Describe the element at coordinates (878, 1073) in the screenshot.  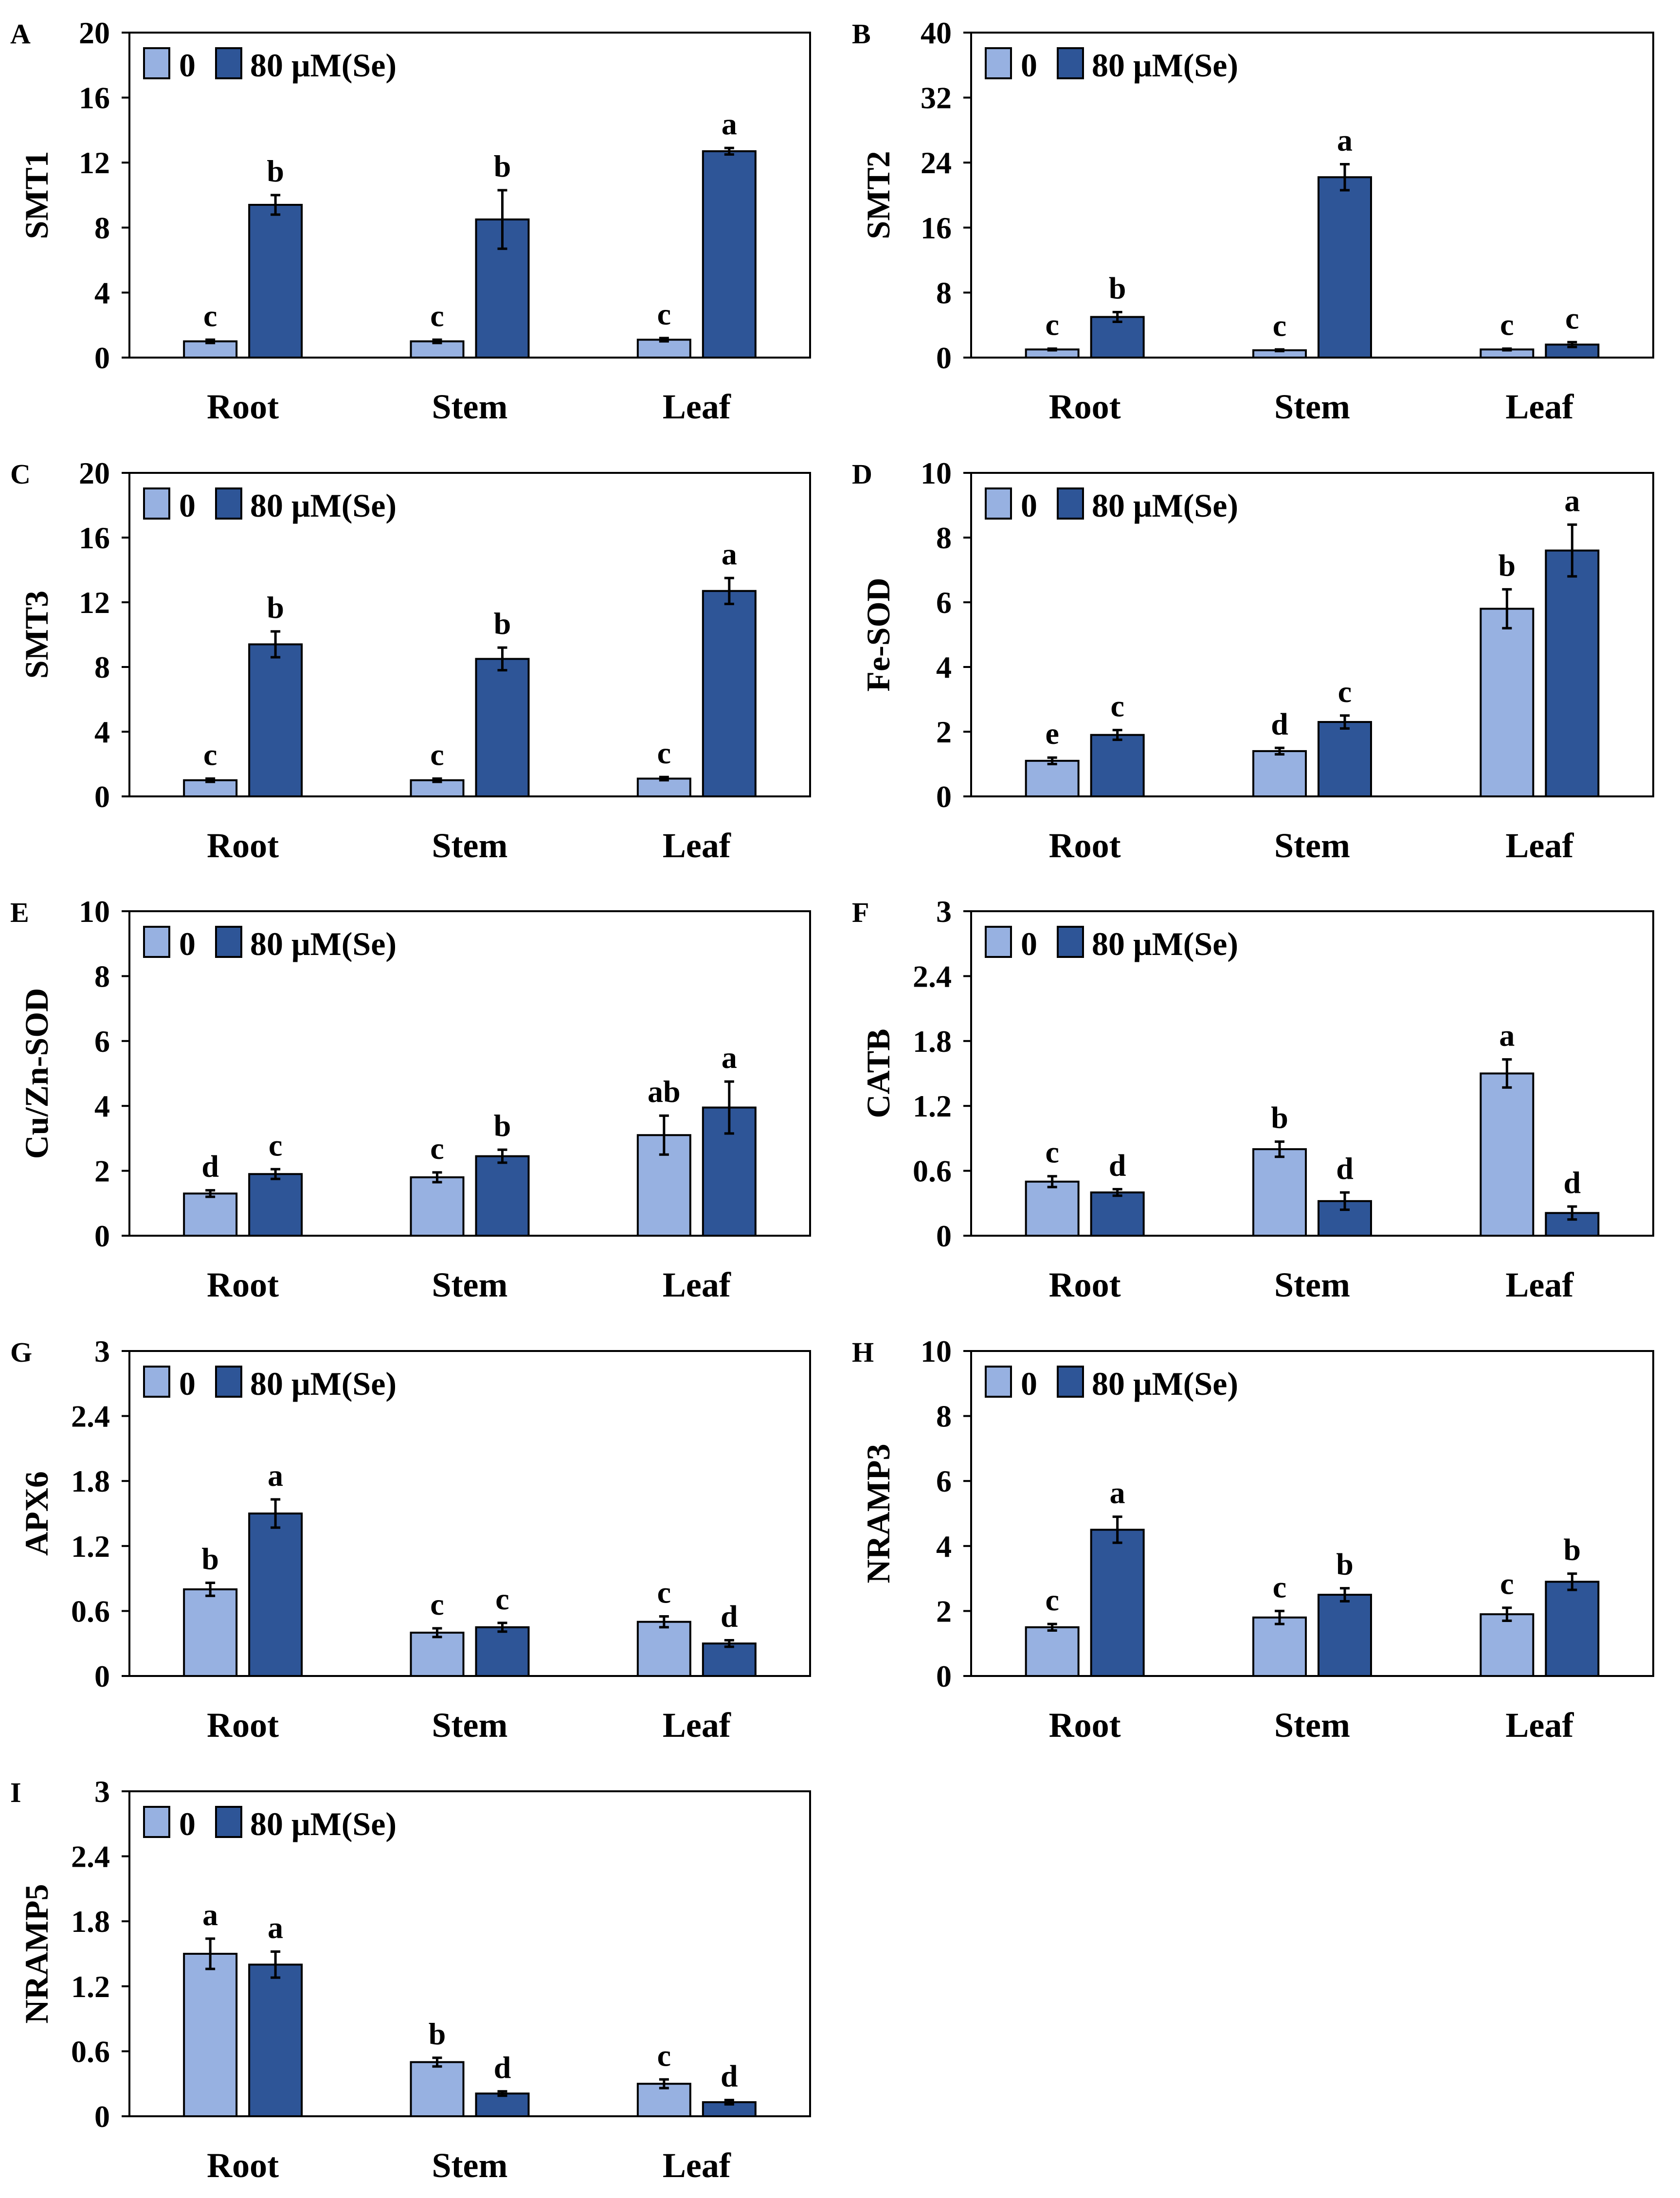
I see `y-axis-label: CATB` at that location.